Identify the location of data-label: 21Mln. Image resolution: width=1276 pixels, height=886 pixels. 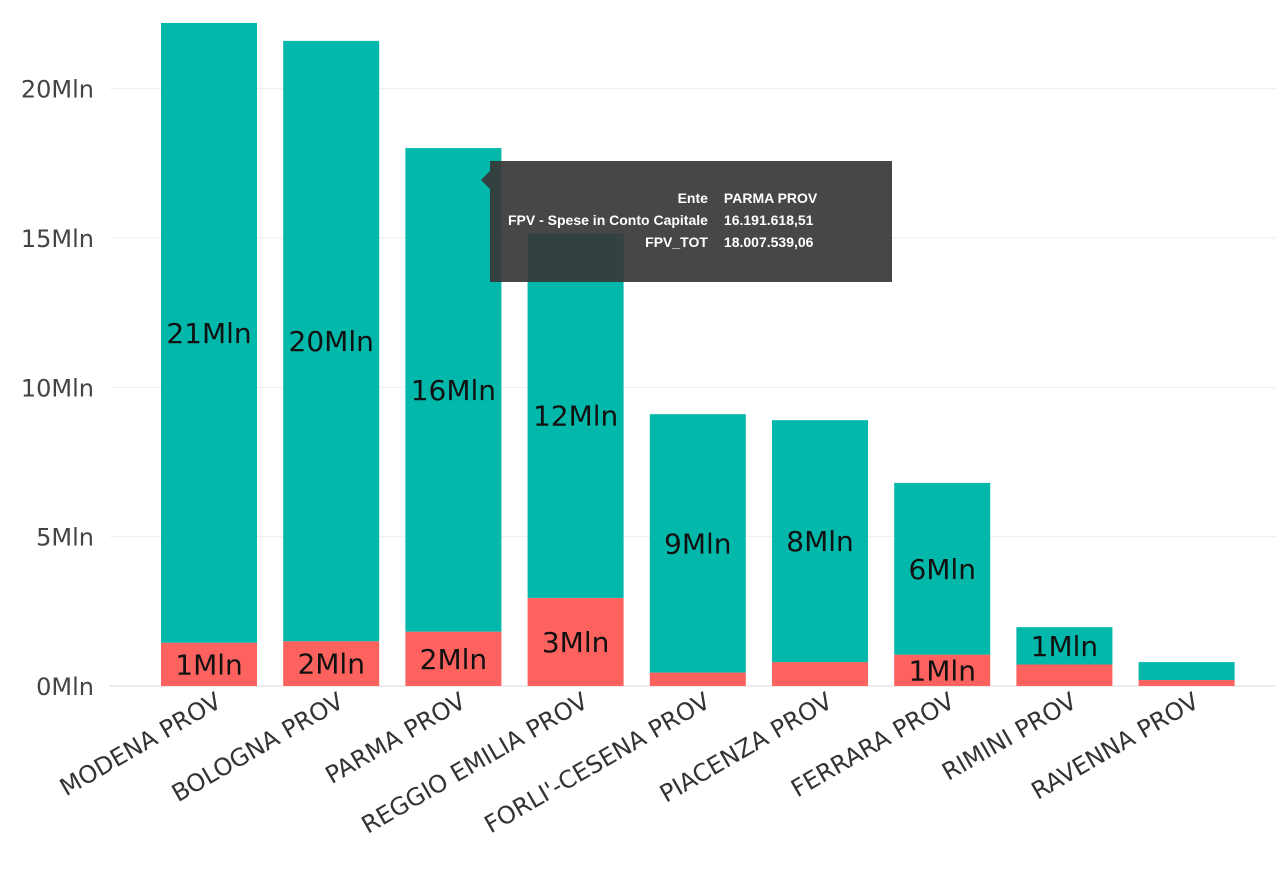
(208, 333).